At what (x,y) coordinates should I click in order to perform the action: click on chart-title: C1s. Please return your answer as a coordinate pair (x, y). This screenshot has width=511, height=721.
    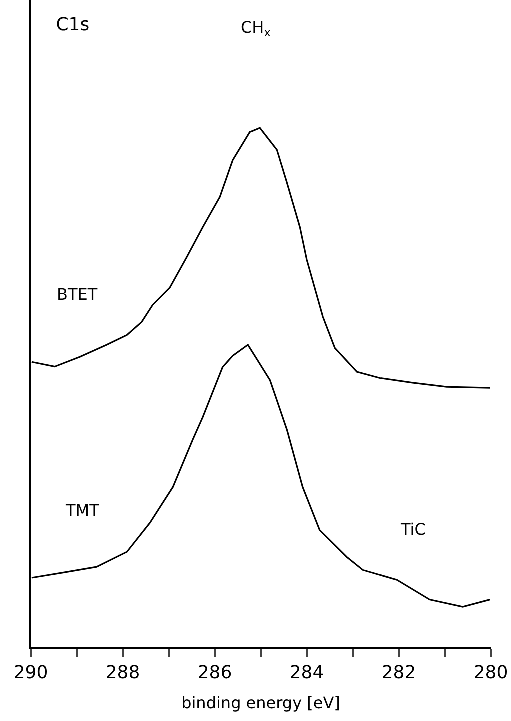
    Looking at the image, I should click on (73, 25).